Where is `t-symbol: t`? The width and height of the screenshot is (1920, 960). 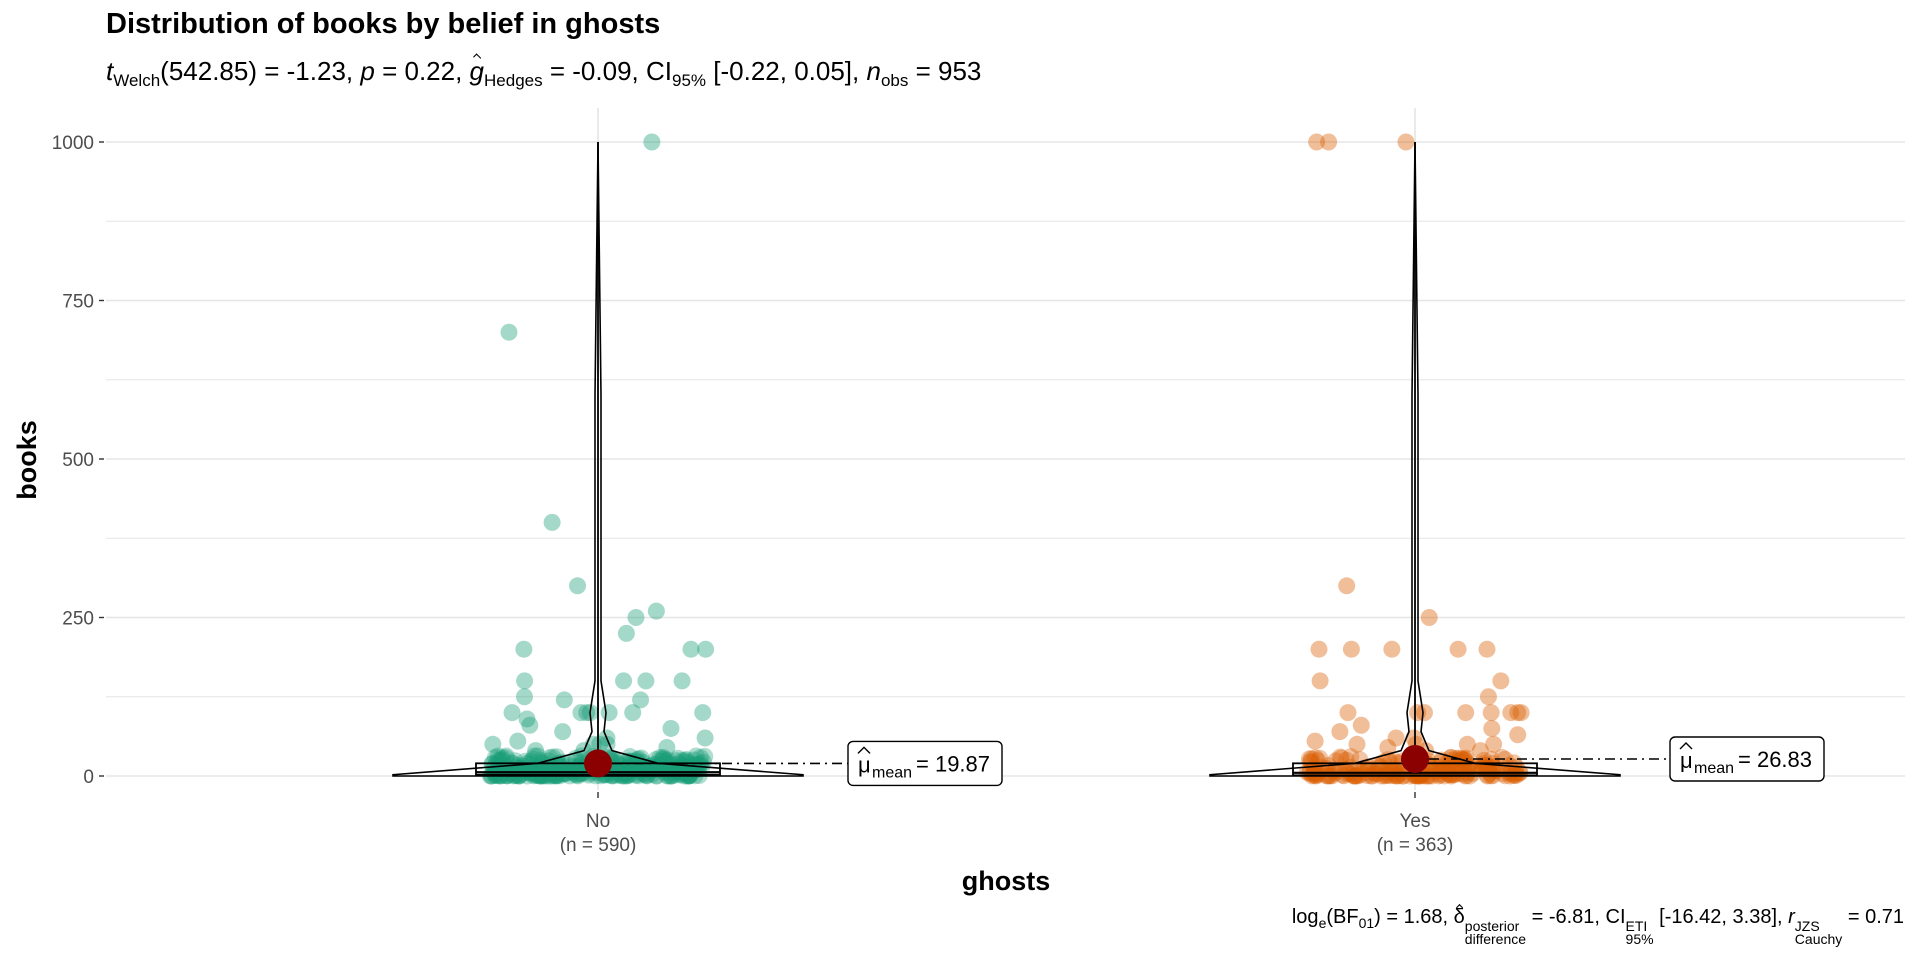
t-symbol: t is located at coordinates (110, 71).